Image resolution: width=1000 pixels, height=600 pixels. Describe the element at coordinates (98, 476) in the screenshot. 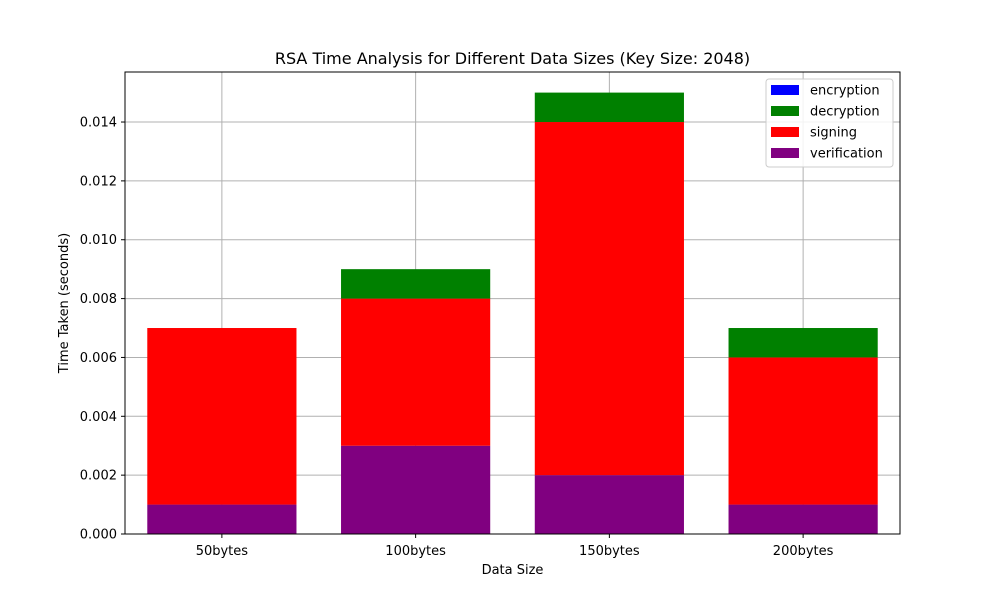

I see `y-tick-label: 0.002` at that location.